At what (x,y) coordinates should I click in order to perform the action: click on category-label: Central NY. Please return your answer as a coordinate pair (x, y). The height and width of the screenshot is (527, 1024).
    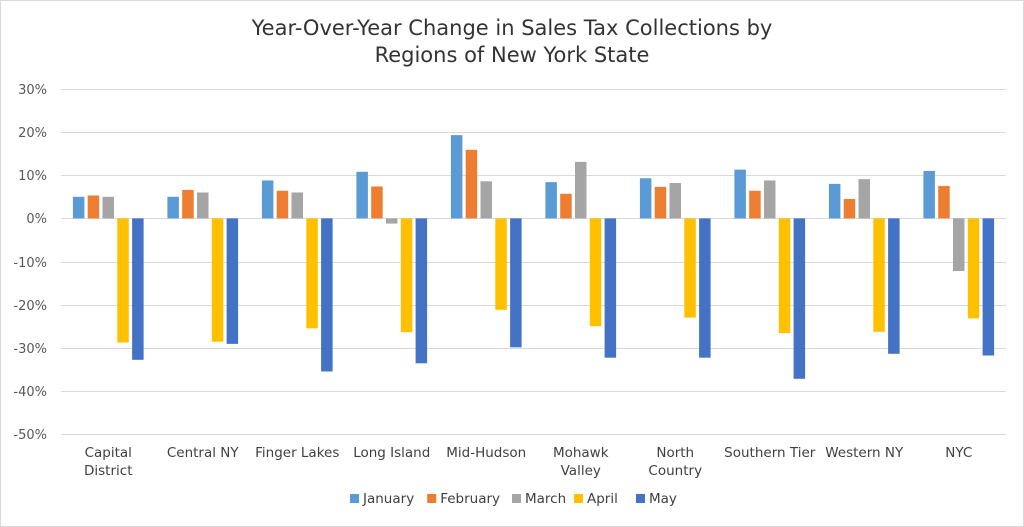
    Looking at the image, I should click on (203, 453).